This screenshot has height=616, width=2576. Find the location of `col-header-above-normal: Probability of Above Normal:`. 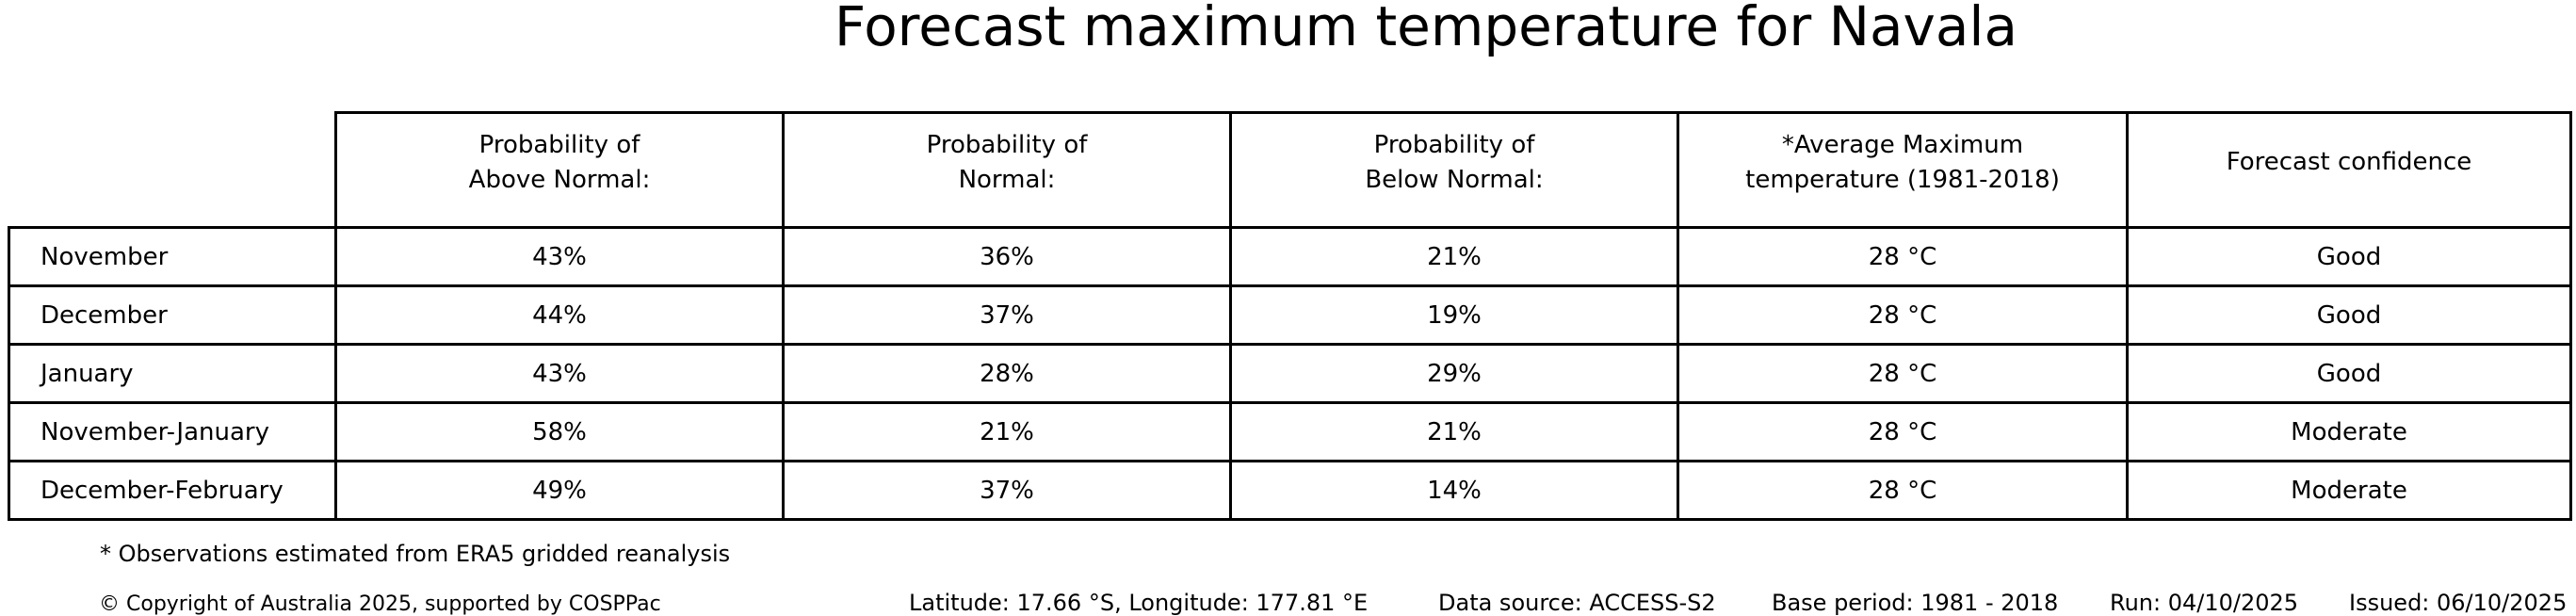

col-header-above-normal: Probability of Above Normal: is located at coordinates (559, 170).